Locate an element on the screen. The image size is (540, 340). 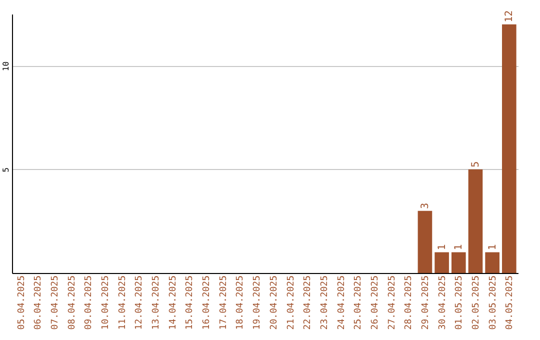
x-tick-label: 11.04.2025 is located at coordinates (123, 303).